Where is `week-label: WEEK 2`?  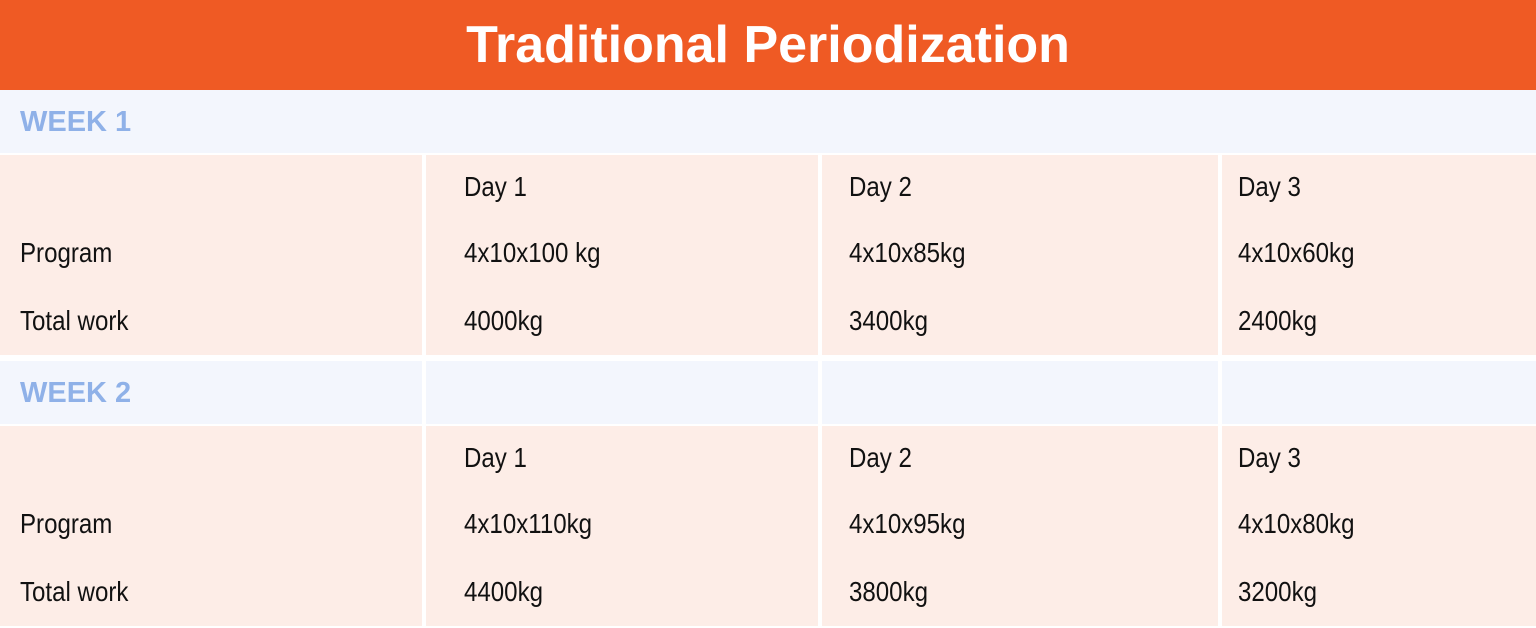 week-label: WEEK 2 is located at coordinates (76, 392).